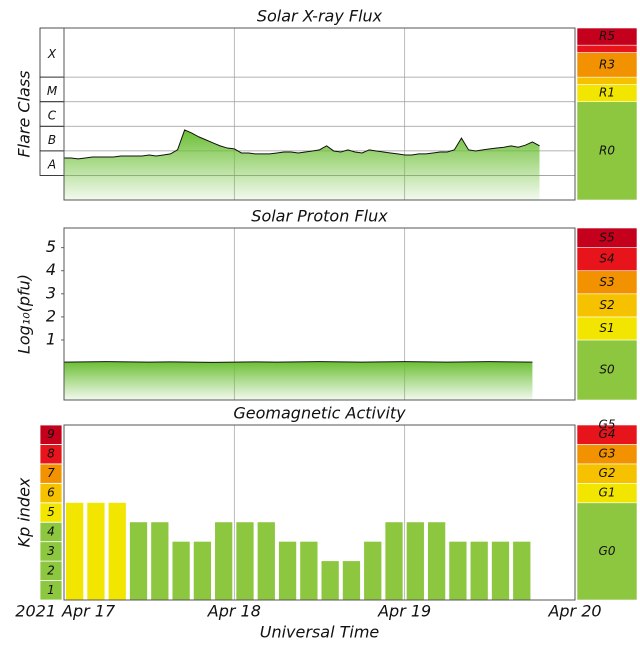 Image resolution: width=640 pixels, height=650 pixels. I want to click on y-tick-label: 8, so click(51, 454).